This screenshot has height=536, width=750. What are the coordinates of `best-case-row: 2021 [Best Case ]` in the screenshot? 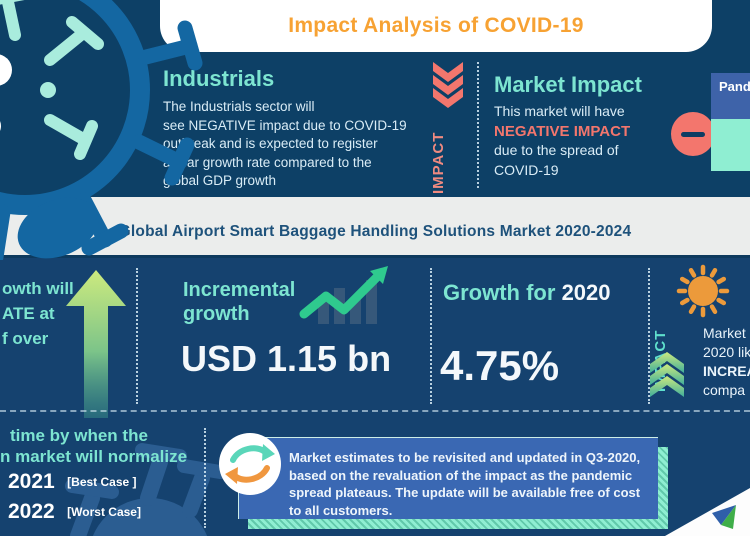 It's located at (72, 482).